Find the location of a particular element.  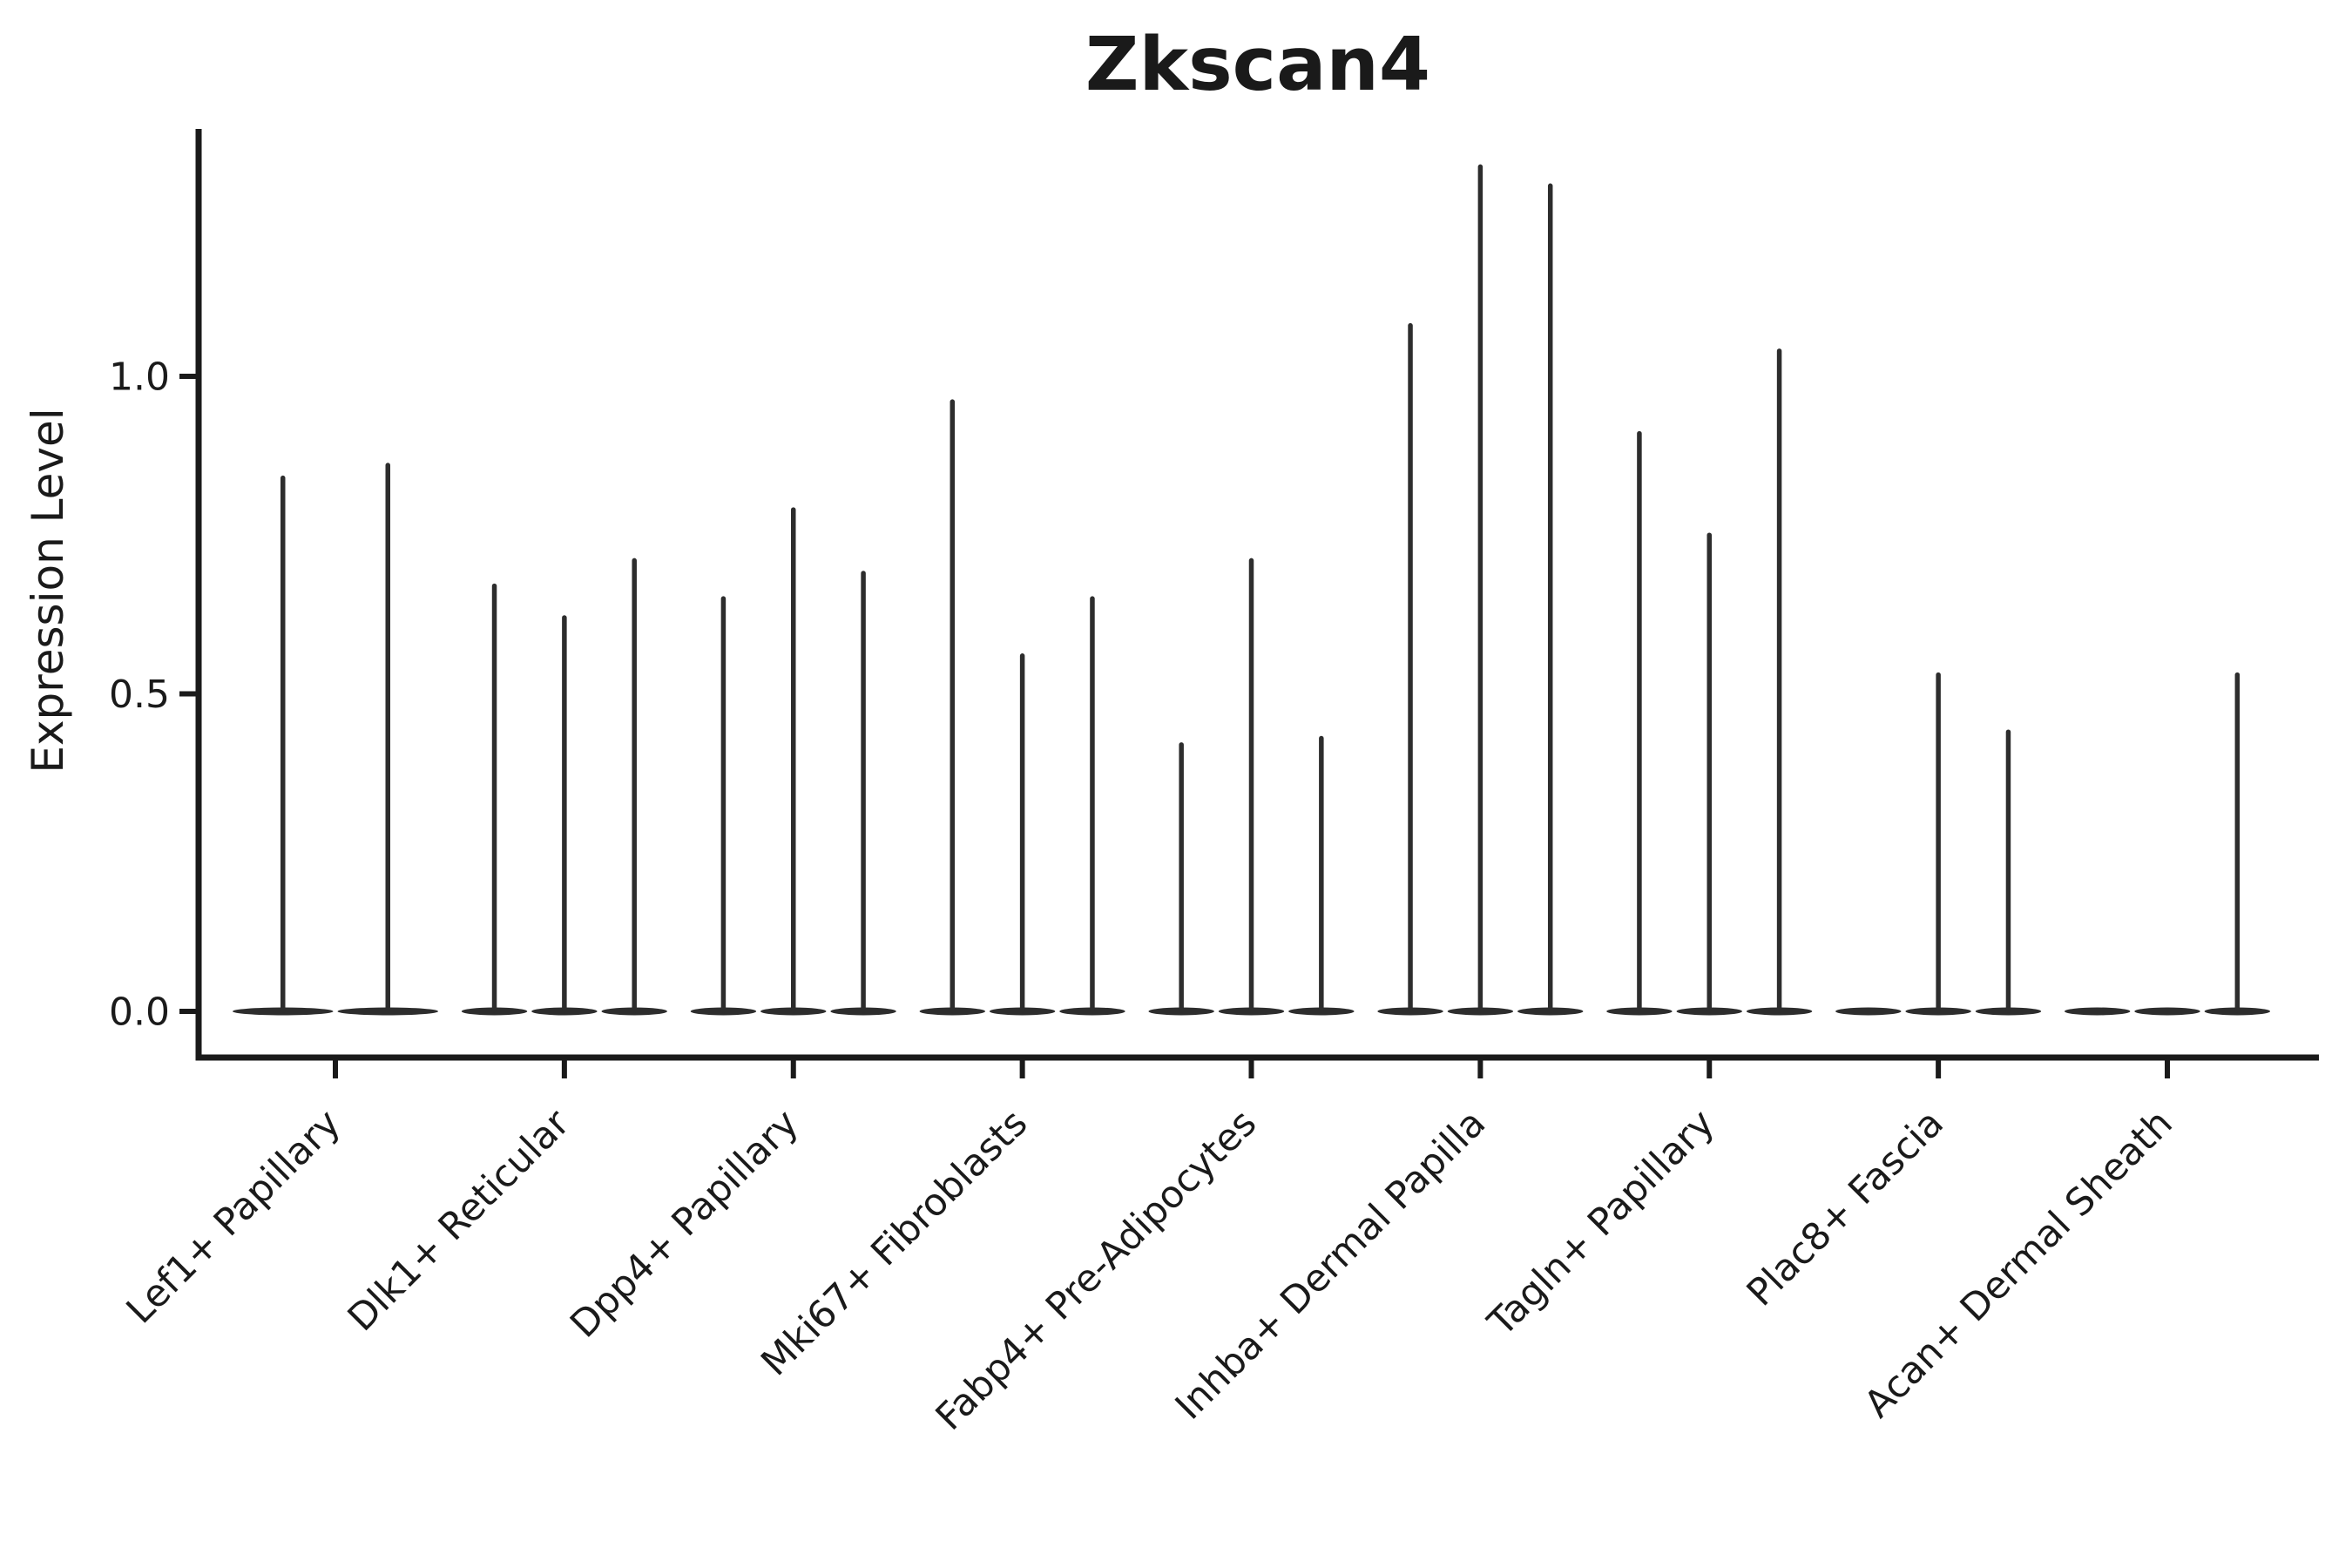

x-tick-label: Dlk1+ Reticular is located at coordinates (459, 1221).